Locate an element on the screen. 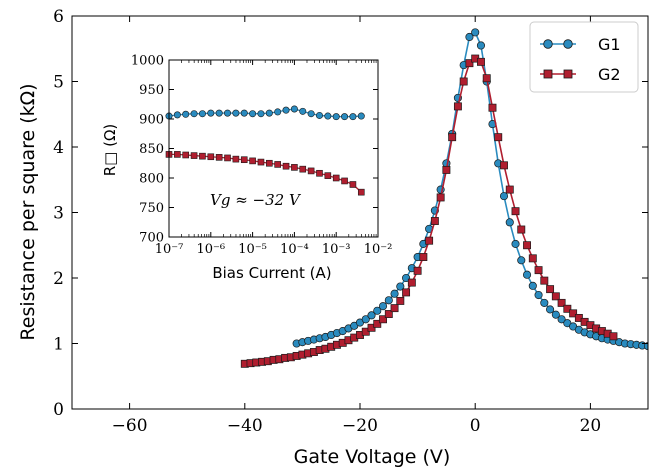 This screenshot has height=472, width=656. inset-series-g2 is located at coordinates (265, 173).